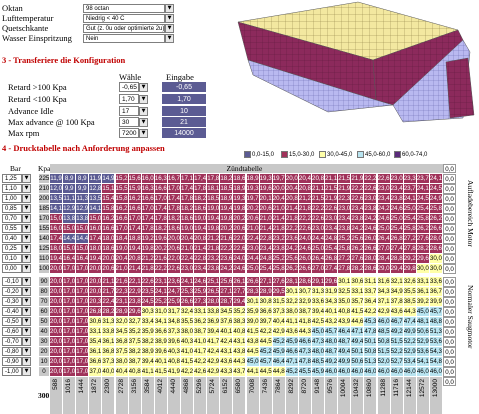 The image size is (479, 414). What do you see at coordinates (109, 291) in the screenshot?
I see `ignition-cell: 21,7` at bounding box center [109, 291].